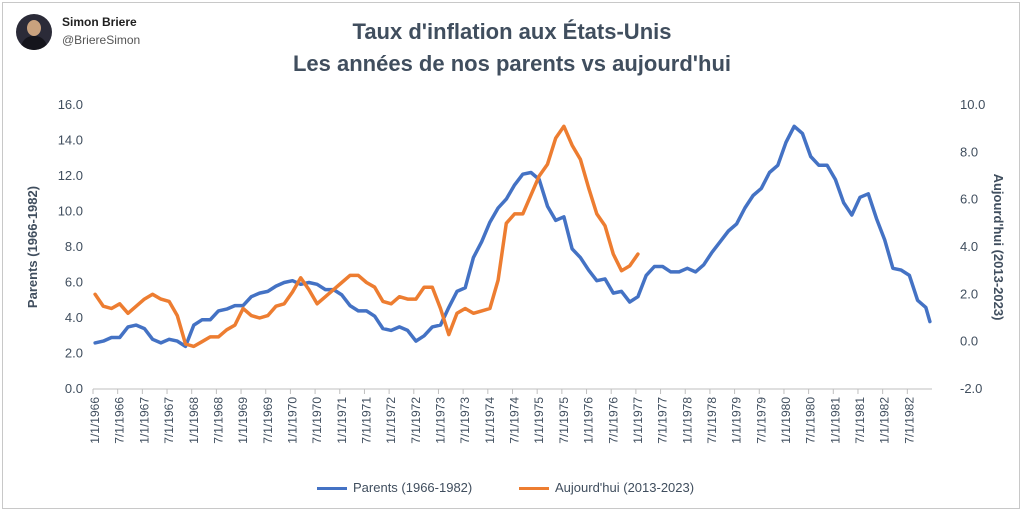  I want to click on legend-label-today: Aujourd'hui (2013-2023), so click(625, 487).